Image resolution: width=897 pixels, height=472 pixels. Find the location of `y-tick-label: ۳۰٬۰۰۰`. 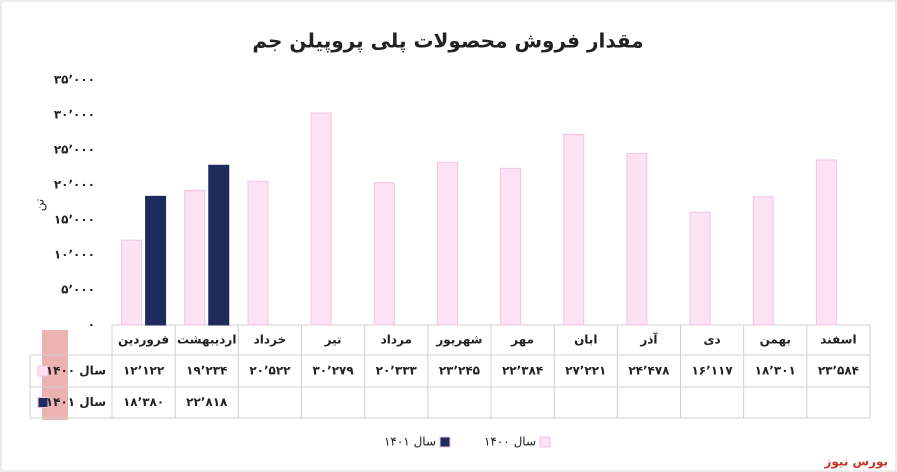

y-tick-label: ۳۰٬۰۰۰ is located at coordinates (74, 115).